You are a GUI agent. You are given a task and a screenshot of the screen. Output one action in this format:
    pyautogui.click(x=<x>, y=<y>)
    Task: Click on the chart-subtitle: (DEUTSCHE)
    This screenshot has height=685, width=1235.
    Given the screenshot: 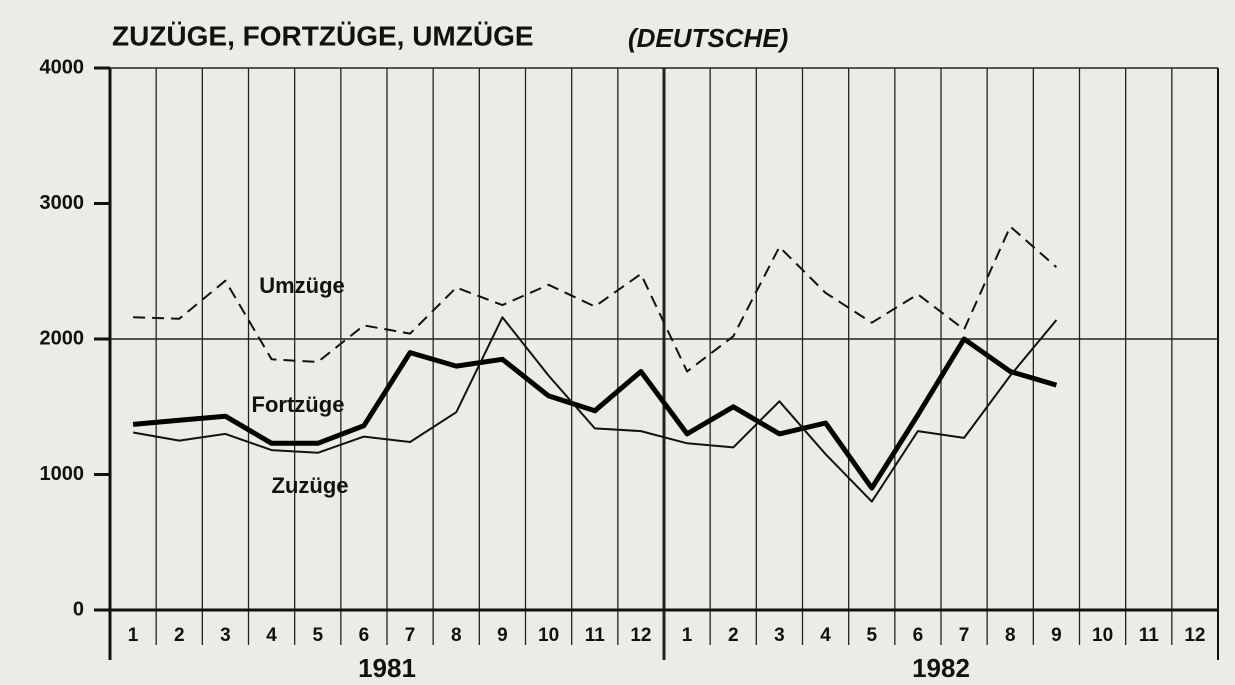 What is the action you would take?
    pyautogui.click(x=708, y=38)
    